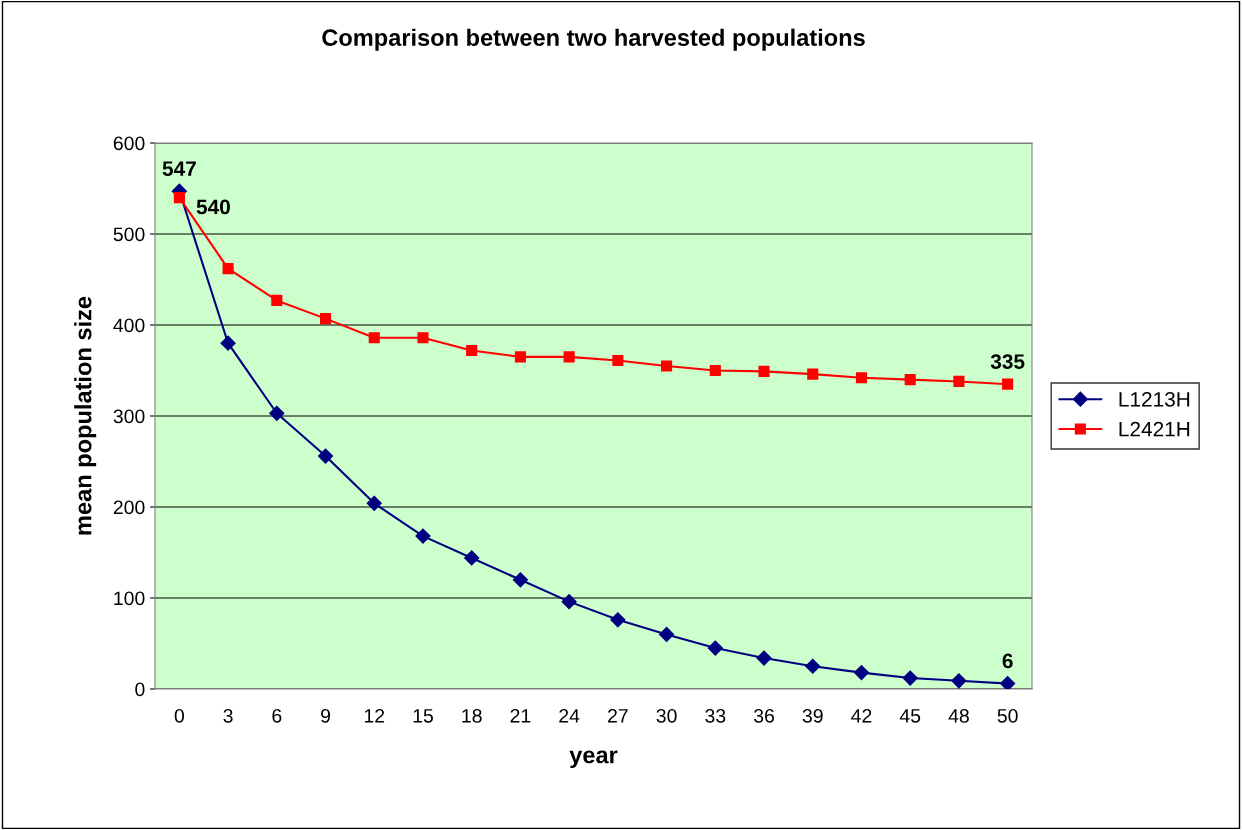 This screenshot has width=1242, height=830. I want to click on x-tick-label: 50, so click(1007, 715).